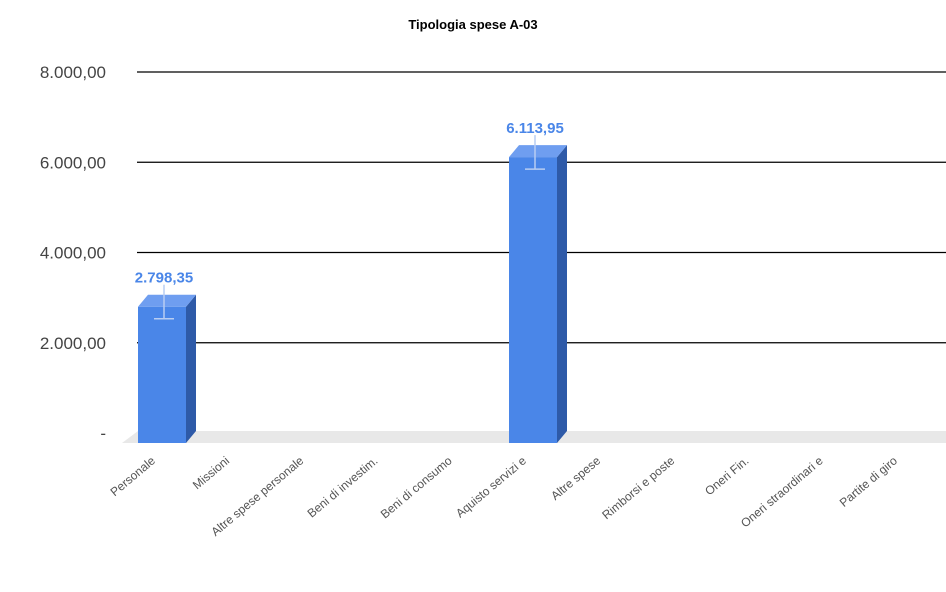 Image resolution: width=946 pixels, height=592 pixels. I want to click on x-tick-label: Oneri Fin., so click(726, 476).